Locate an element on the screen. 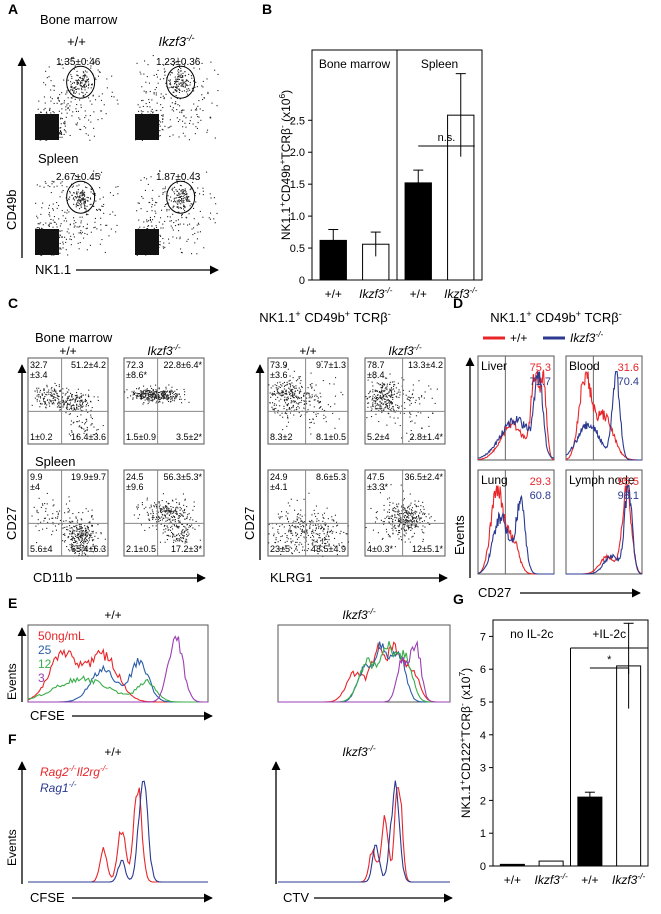 This screenshot has height=914, width=661. quadrant-value: 24.5 is located at coordinates (135, 477).